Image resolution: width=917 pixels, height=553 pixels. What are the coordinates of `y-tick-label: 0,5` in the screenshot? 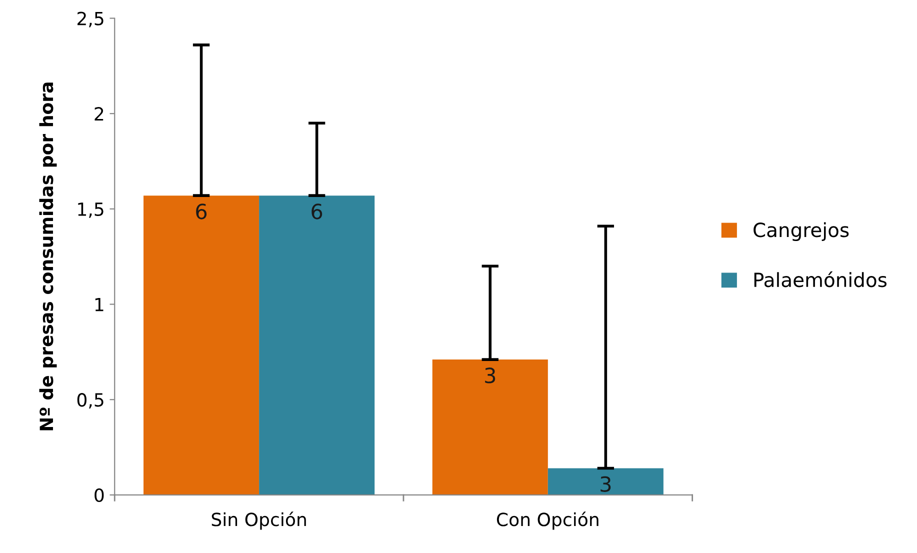 It's located at (90, 401).